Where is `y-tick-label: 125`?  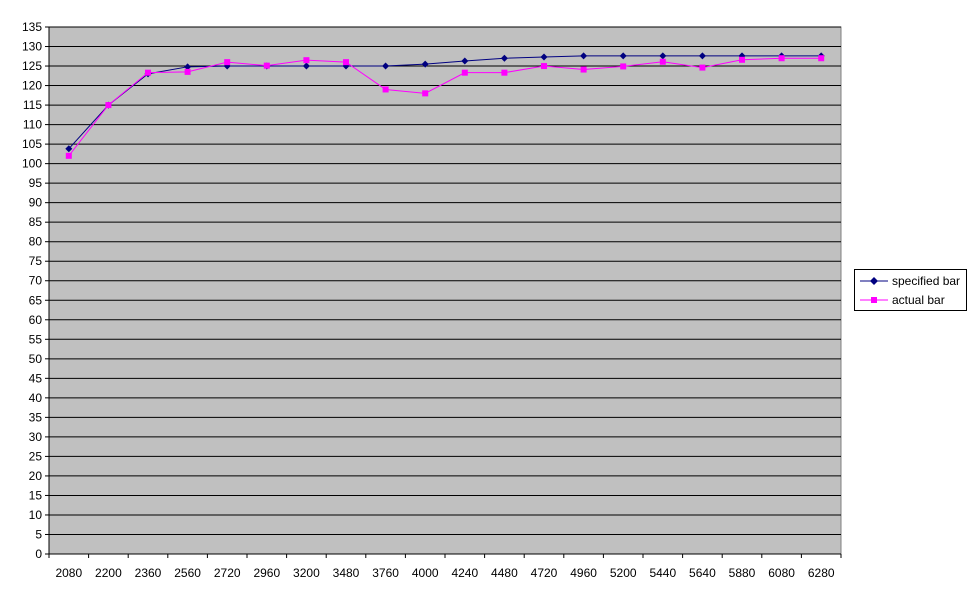
y-tick-label: 125 is located at coordinates (32, 66).